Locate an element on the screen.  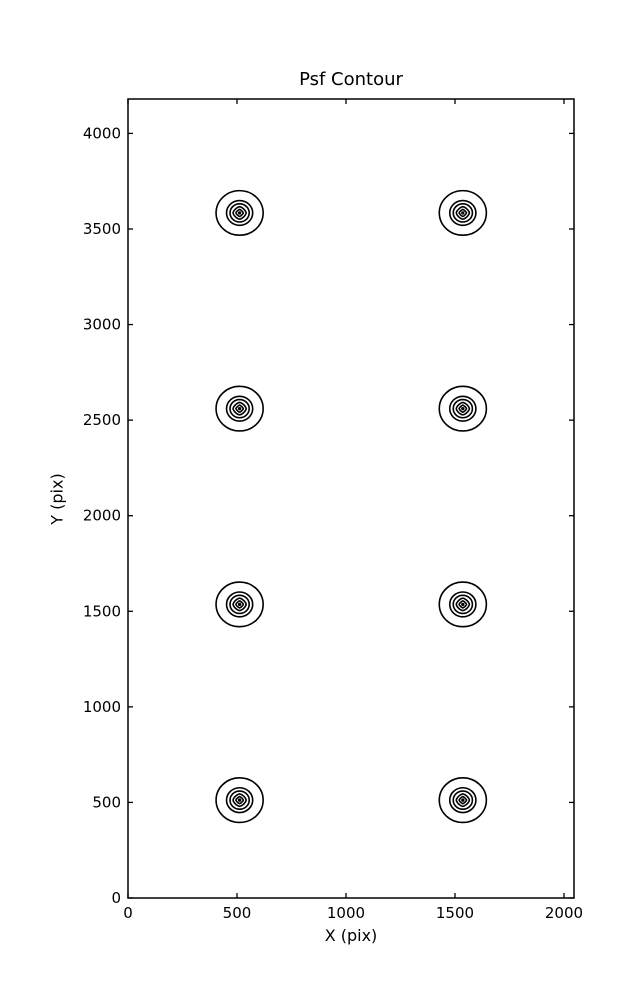
y-tick-label: 3500 is located at coordinates (102, 229).